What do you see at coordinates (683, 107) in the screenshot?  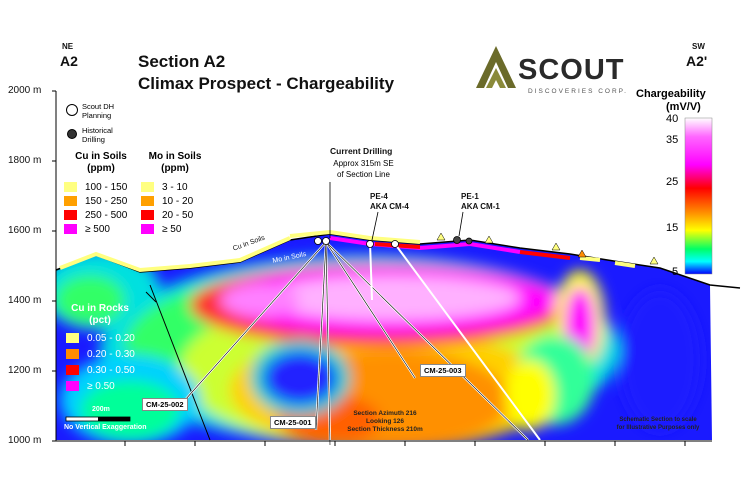 I see `colorbar-unit: (mV/V)` at bounding box center [683, 107].